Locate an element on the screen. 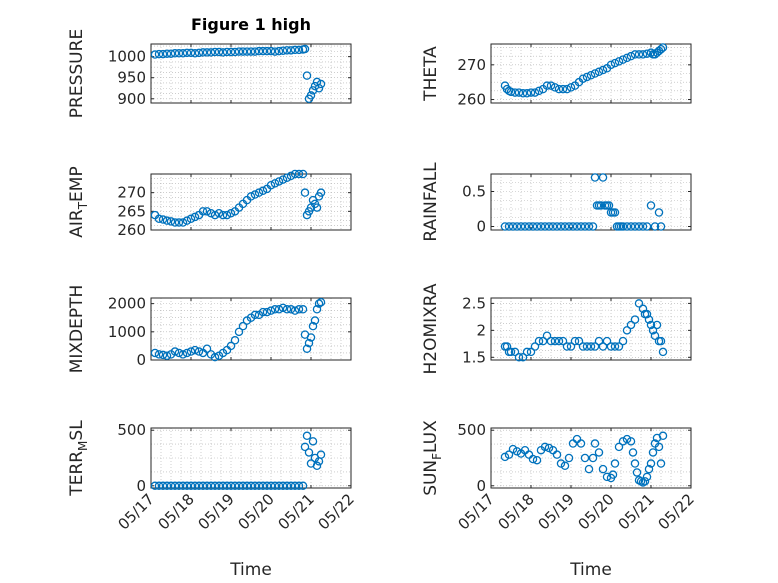 The width and height of the screenshot is (778, 583). panel-2: 260 270 THETA is located at coordinates (556, 76).